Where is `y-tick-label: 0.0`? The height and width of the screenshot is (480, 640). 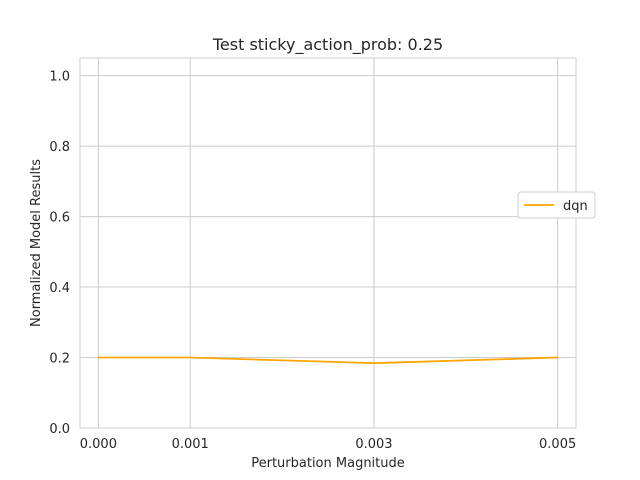
y-tick-label: 0.0 is located at coordinates (59, 429).